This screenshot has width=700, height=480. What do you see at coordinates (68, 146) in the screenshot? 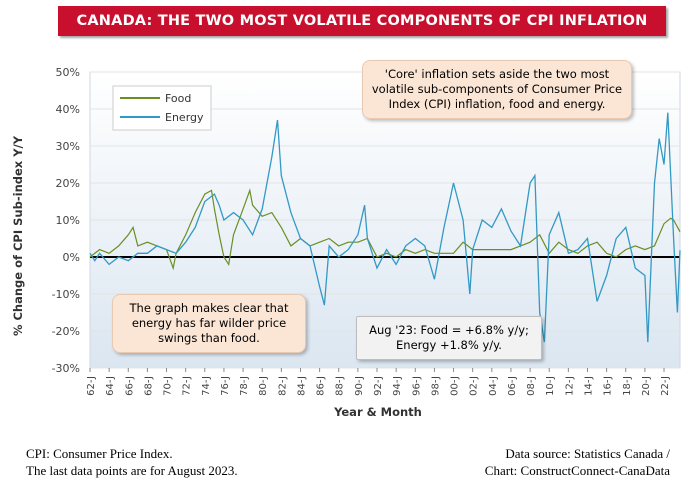
I see `y-tick-label: 30%` at bounding box center [68, 146].